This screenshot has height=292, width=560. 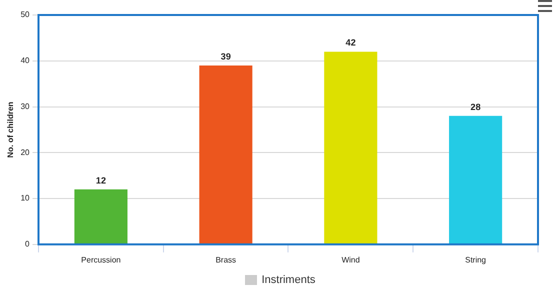 What do you see at coordinates (25, 198) in the screenshot?
I see `y-tick-label: 10` at bounding box center [25, 198].